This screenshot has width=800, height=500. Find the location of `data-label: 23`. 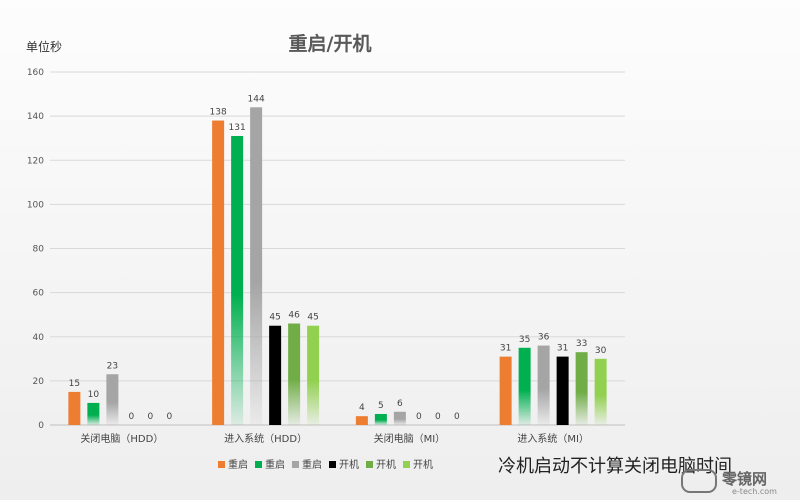

data-label: 23 is located at coordinates (112, 366).